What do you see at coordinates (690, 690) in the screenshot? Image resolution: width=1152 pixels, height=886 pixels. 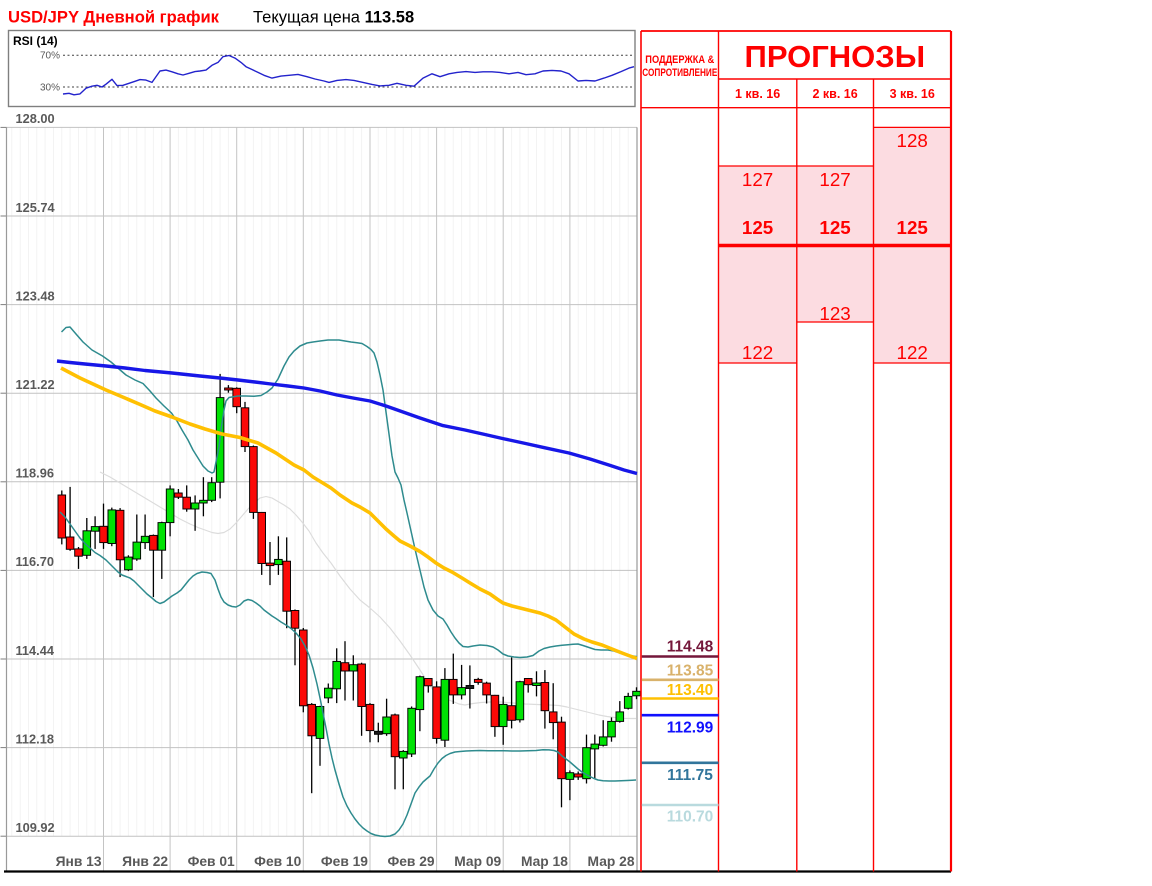 I see `svg-text: 113.40` at bounding box center [690, 690].